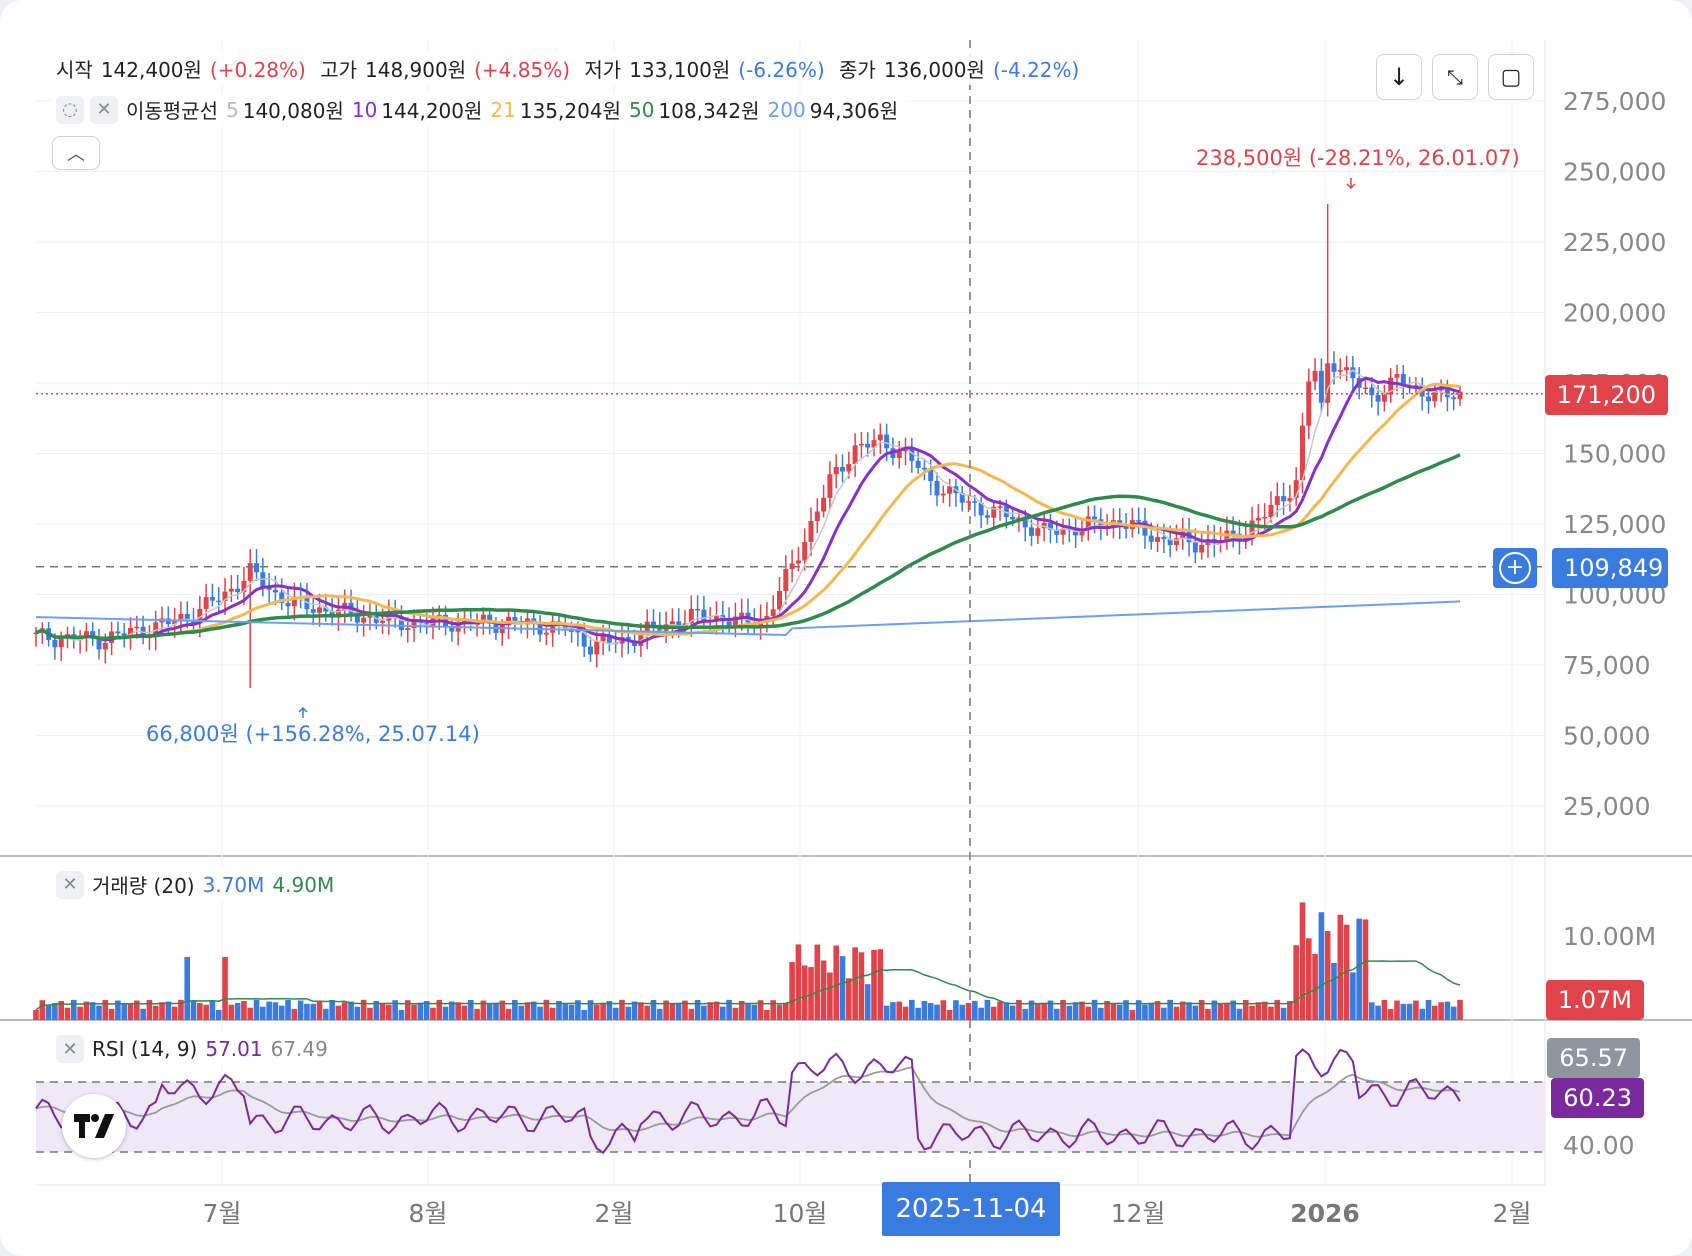 The height and width of the screenshot is (1256, 1692). I want to click on close-icon: ✕, so click(104, 109).